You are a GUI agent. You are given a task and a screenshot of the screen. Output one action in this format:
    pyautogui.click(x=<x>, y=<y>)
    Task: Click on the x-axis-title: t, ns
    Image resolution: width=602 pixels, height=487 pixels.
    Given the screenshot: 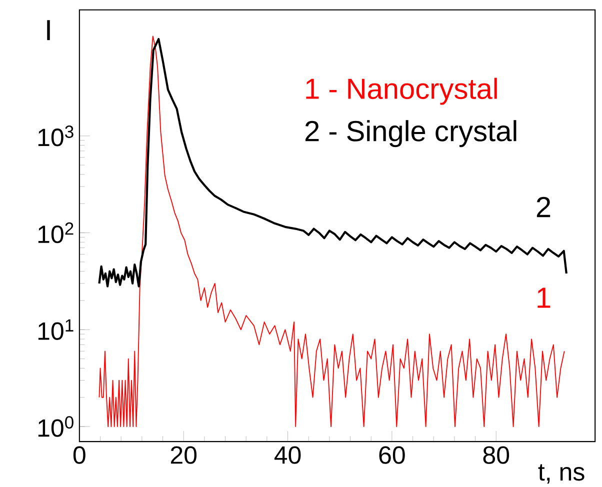 What is the action you would take?
    pyautogui.click(x=561, y=474)
    